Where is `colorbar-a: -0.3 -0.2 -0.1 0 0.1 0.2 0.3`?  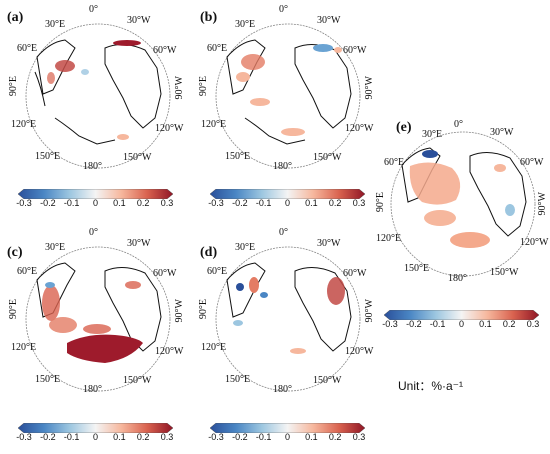
colorbar-a: -0.3 -0.2 -0.1 0 0.1 0.2 0.3 is located at coordinates (95, 199).